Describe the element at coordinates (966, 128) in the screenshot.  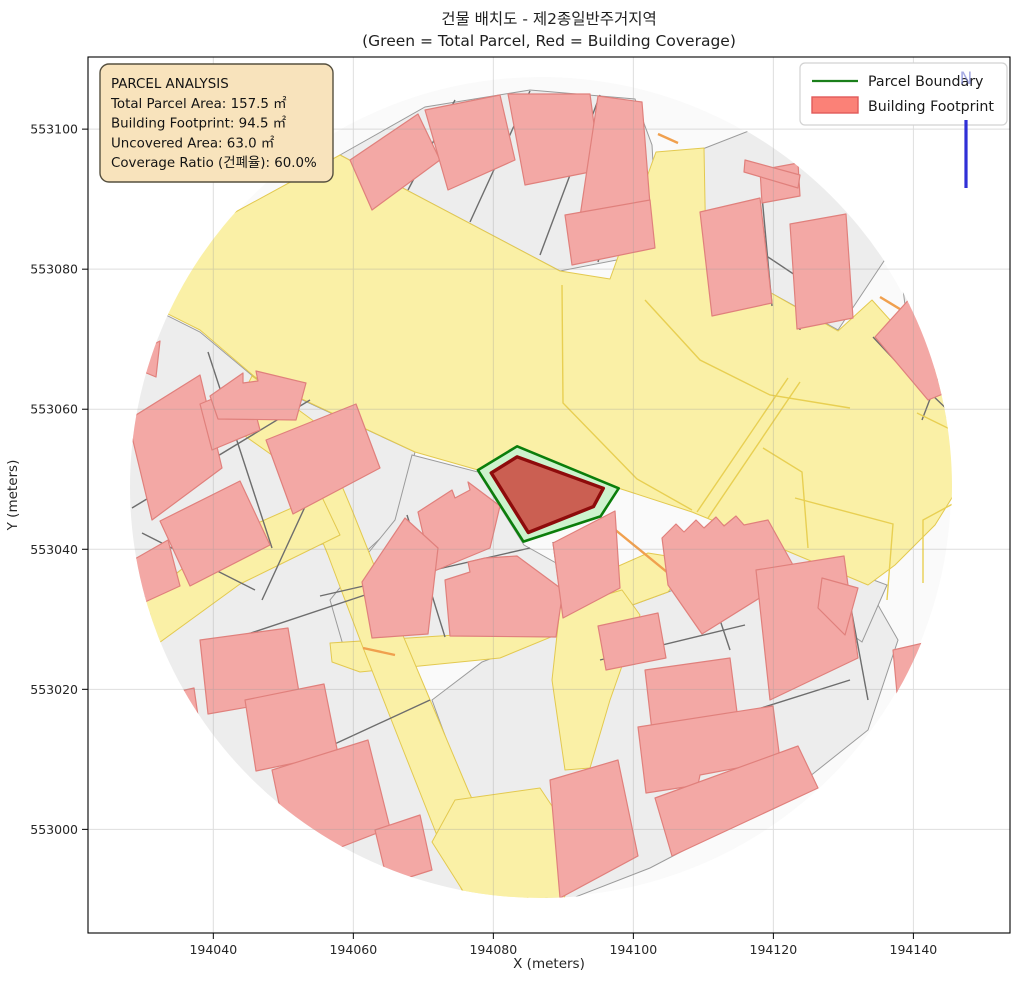
I see `north-arrow: N` at that location.